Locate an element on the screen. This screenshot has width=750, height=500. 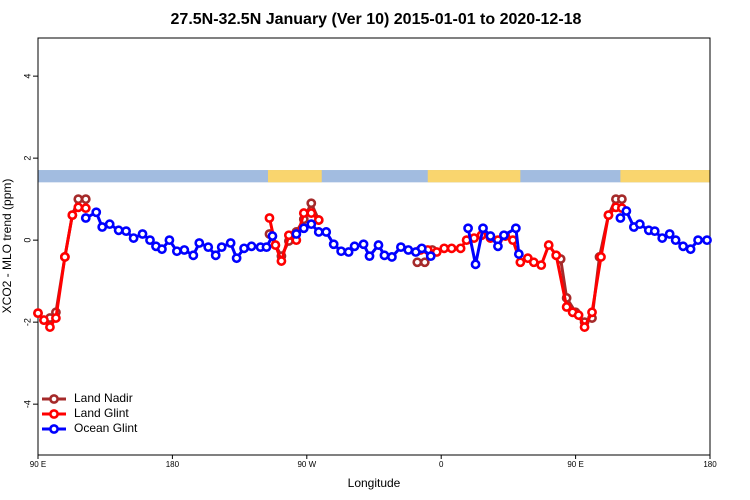
ocean-band is located at coordinates (374, 176).